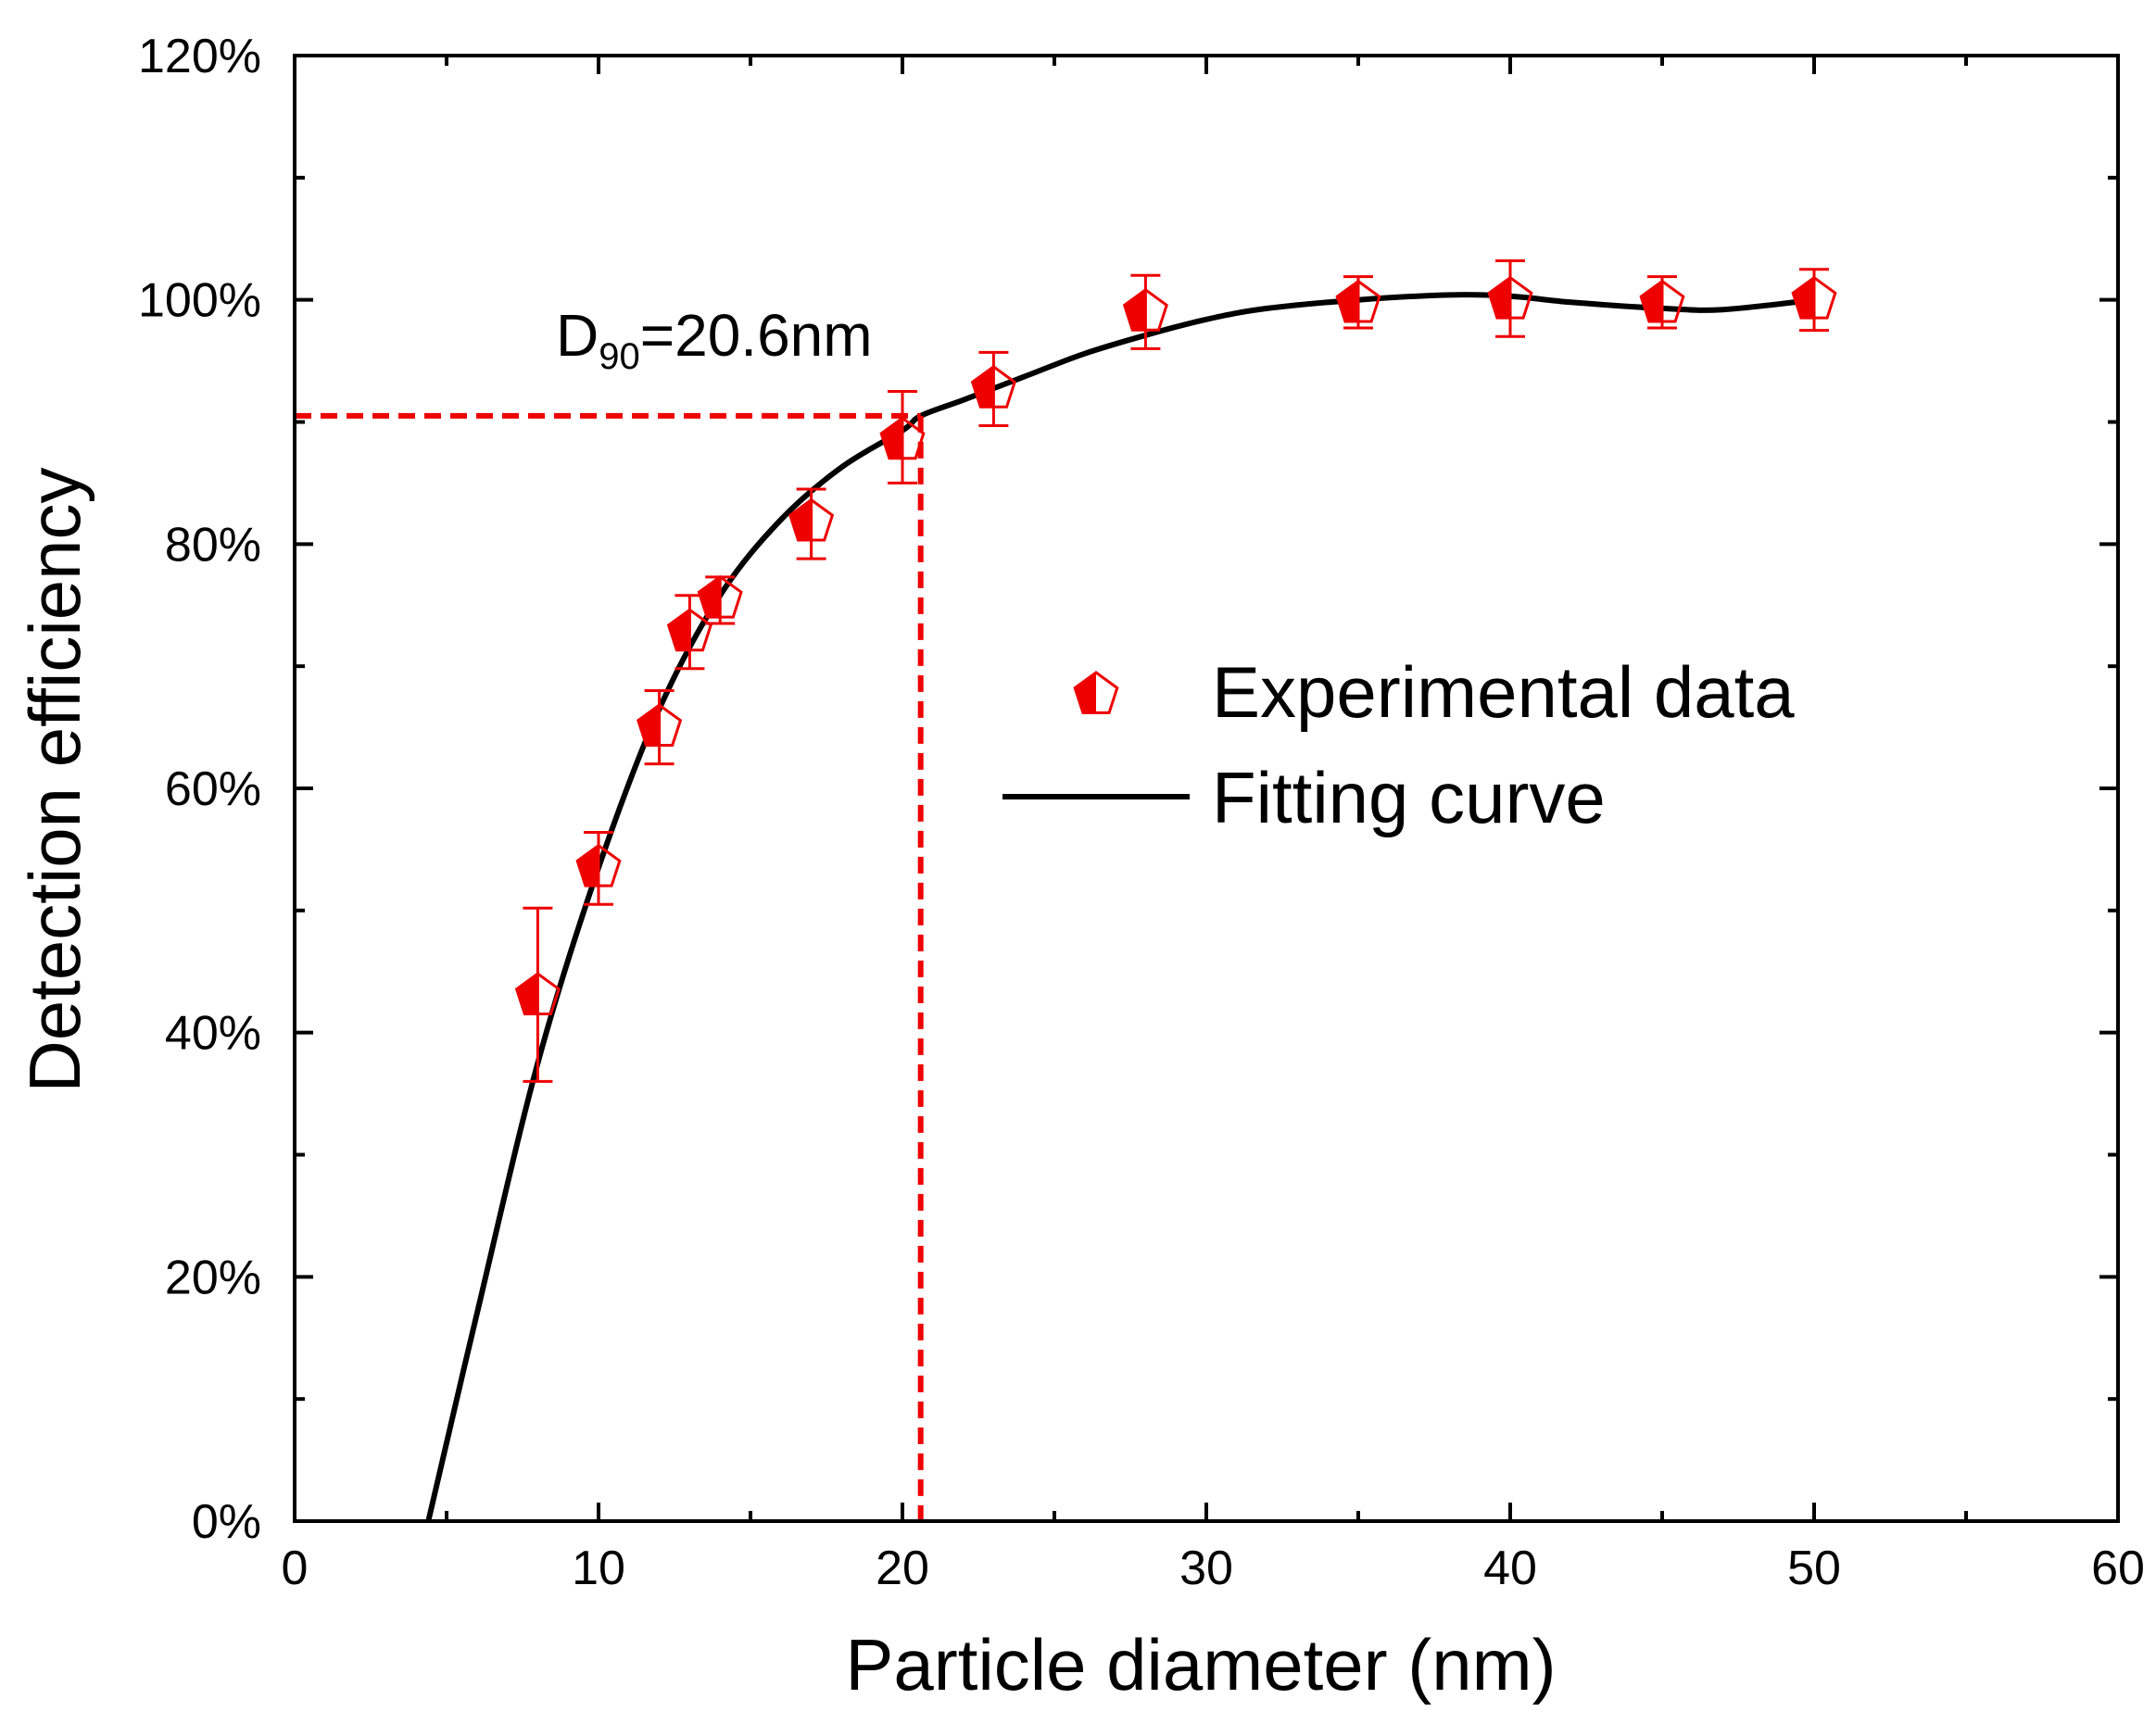 This screenshot has height=1724, width=2156. Describe the element at coordinates (1398, 745) in the screenshot. I see `legend: Experimental data Fitting curve` at that location.